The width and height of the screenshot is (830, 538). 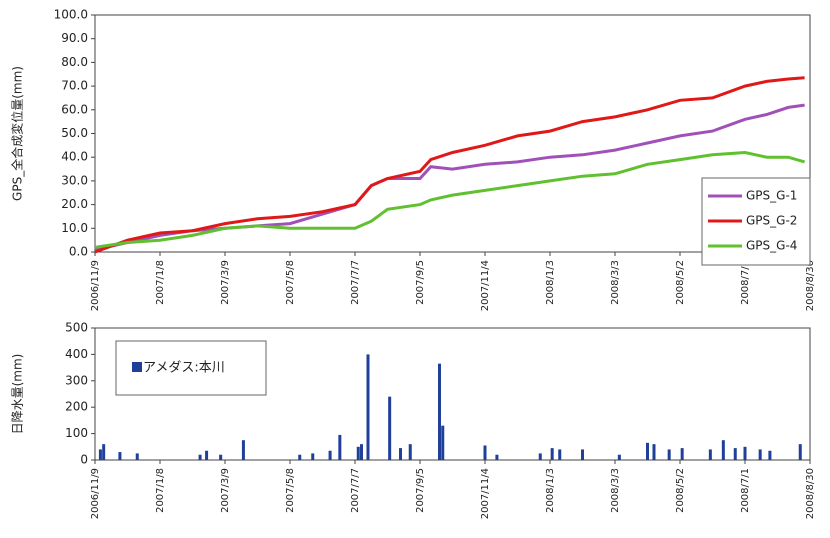 What do you see at coordinates (17, 133) in the screenshot?
I see `y-axis-label: GPS_全合成変位量(mm)` at bounding box center [17, 133].